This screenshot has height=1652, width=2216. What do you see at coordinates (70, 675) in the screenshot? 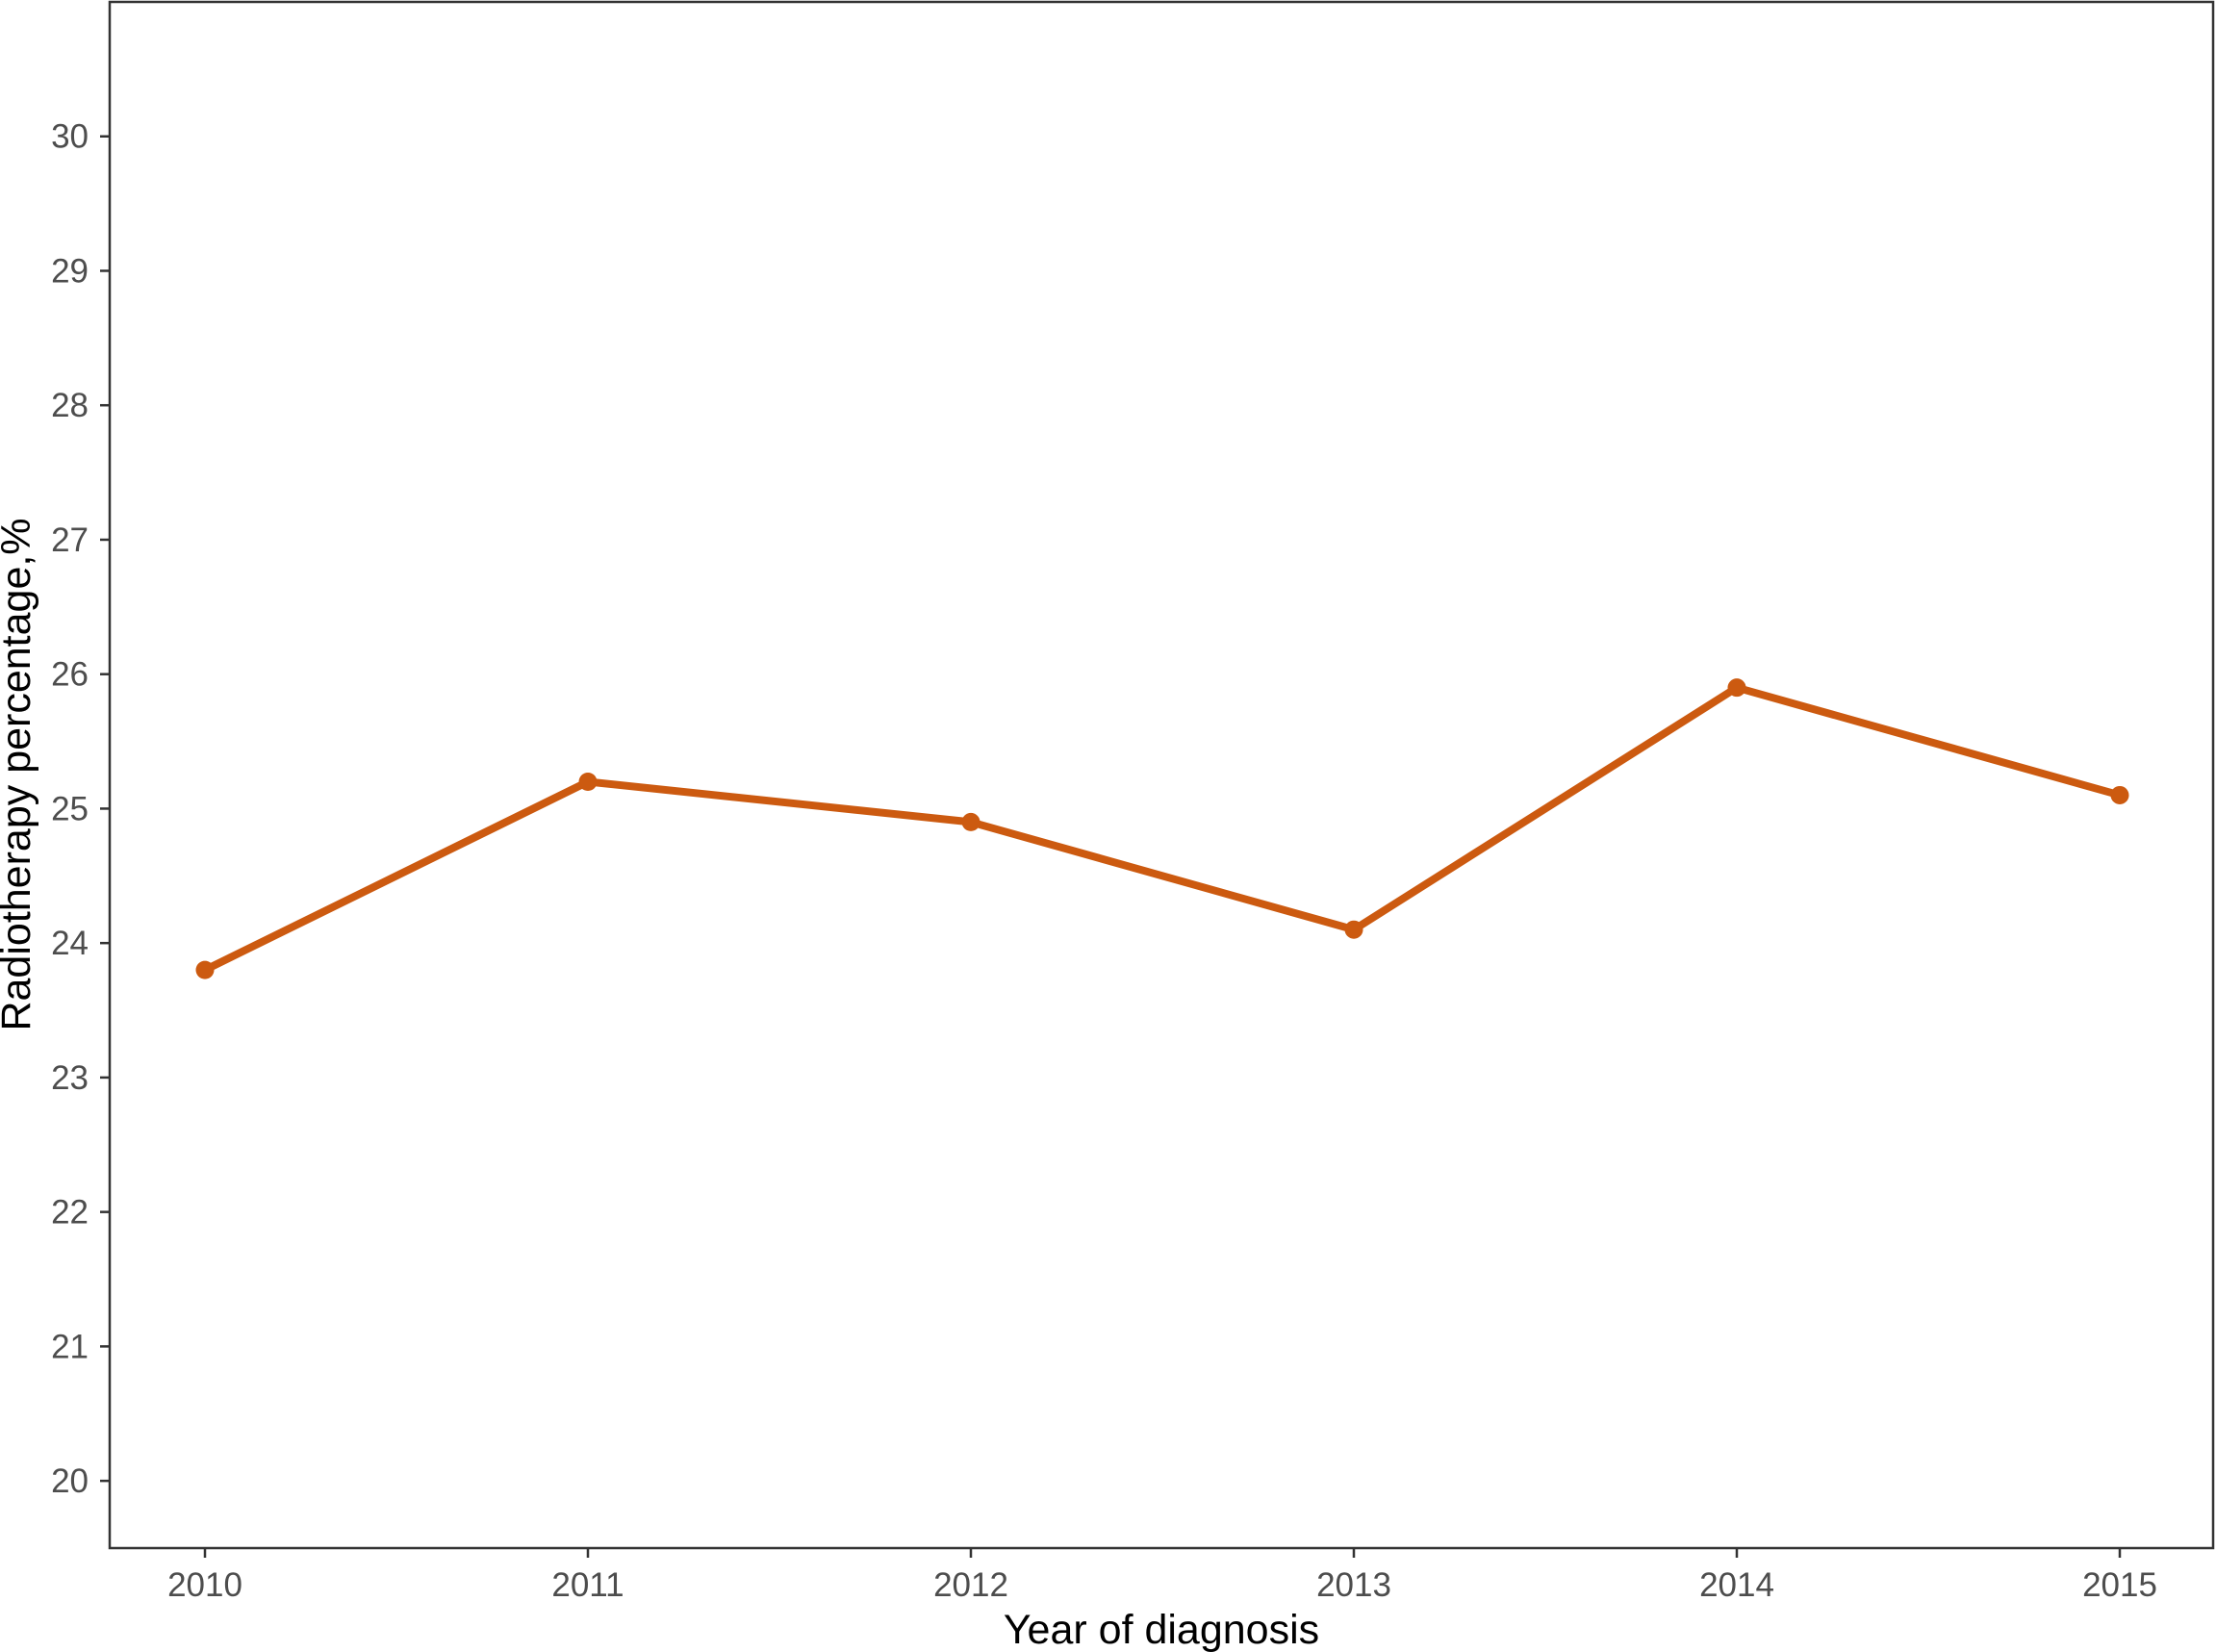
I see `y-tick-label: 26` at bounding box center [70, 675].